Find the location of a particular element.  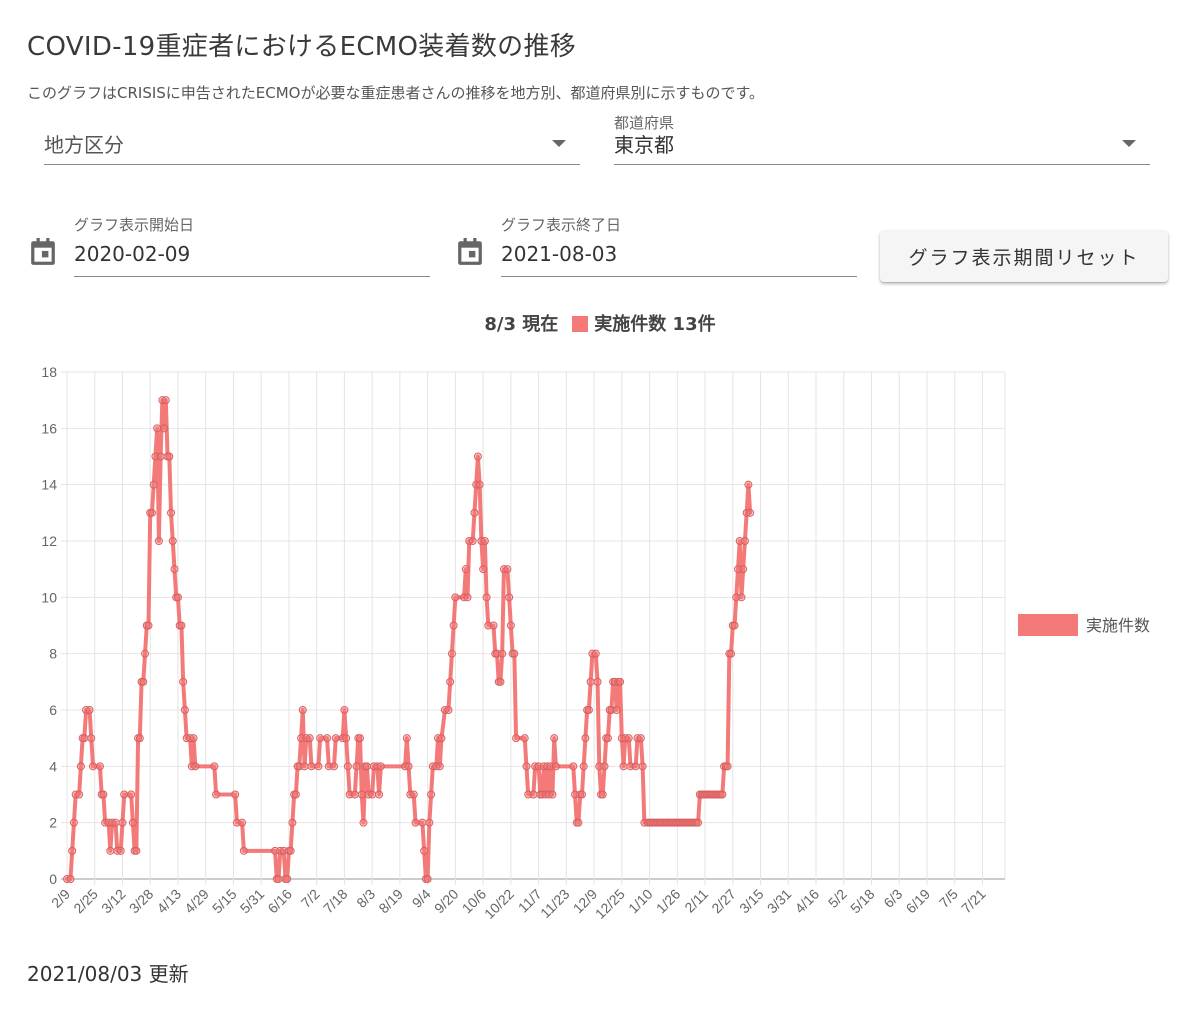

y-tick-label: 0 is located at coordinates (53, 879).